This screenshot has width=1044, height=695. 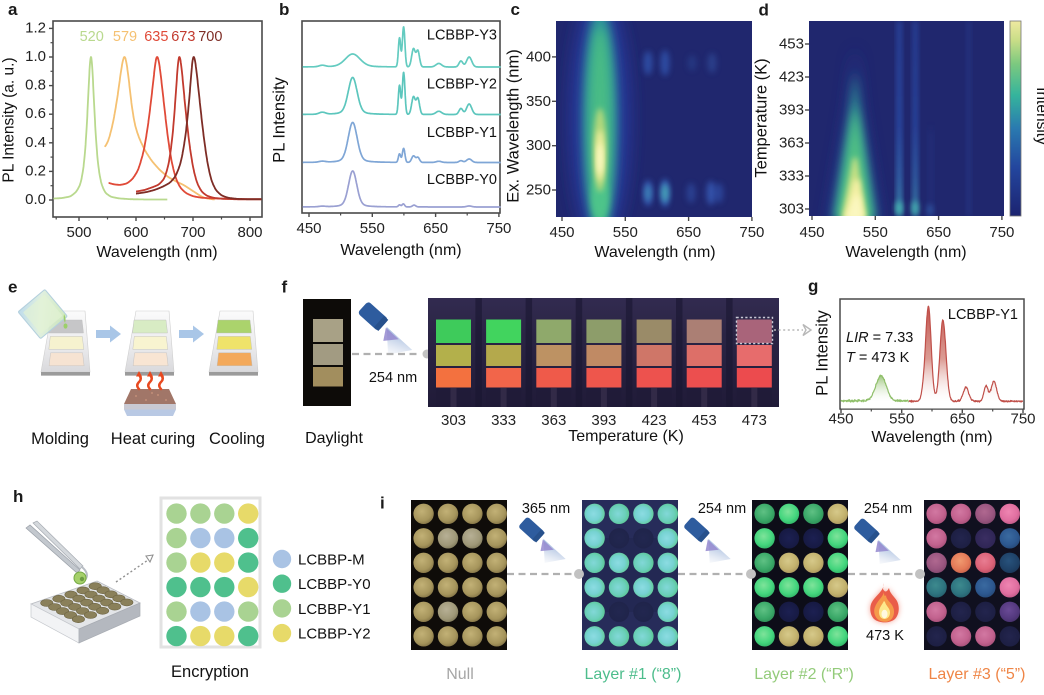 What do you see at coordinates (885, 636) in the screenshot?
I see `svg-text: 473 K` at bounding box center [885, 636].